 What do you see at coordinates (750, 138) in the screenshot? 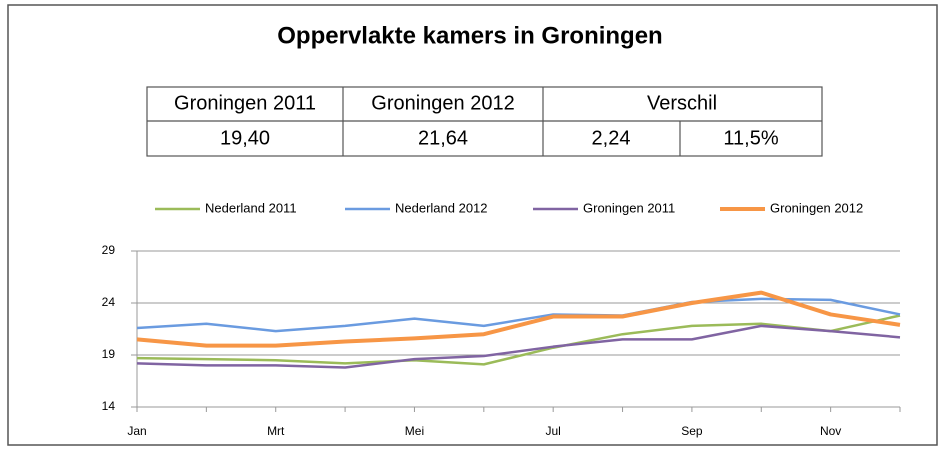
I see `table-cell: 11,5%` at bounding box center [750, 138].